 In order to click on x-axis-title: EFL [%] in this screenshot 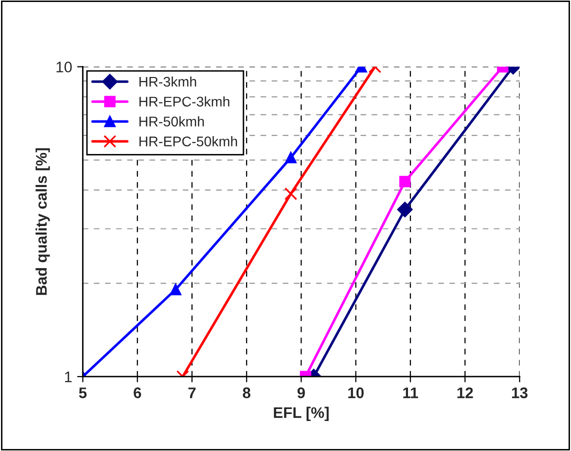, I will do `click(301, 414)`.